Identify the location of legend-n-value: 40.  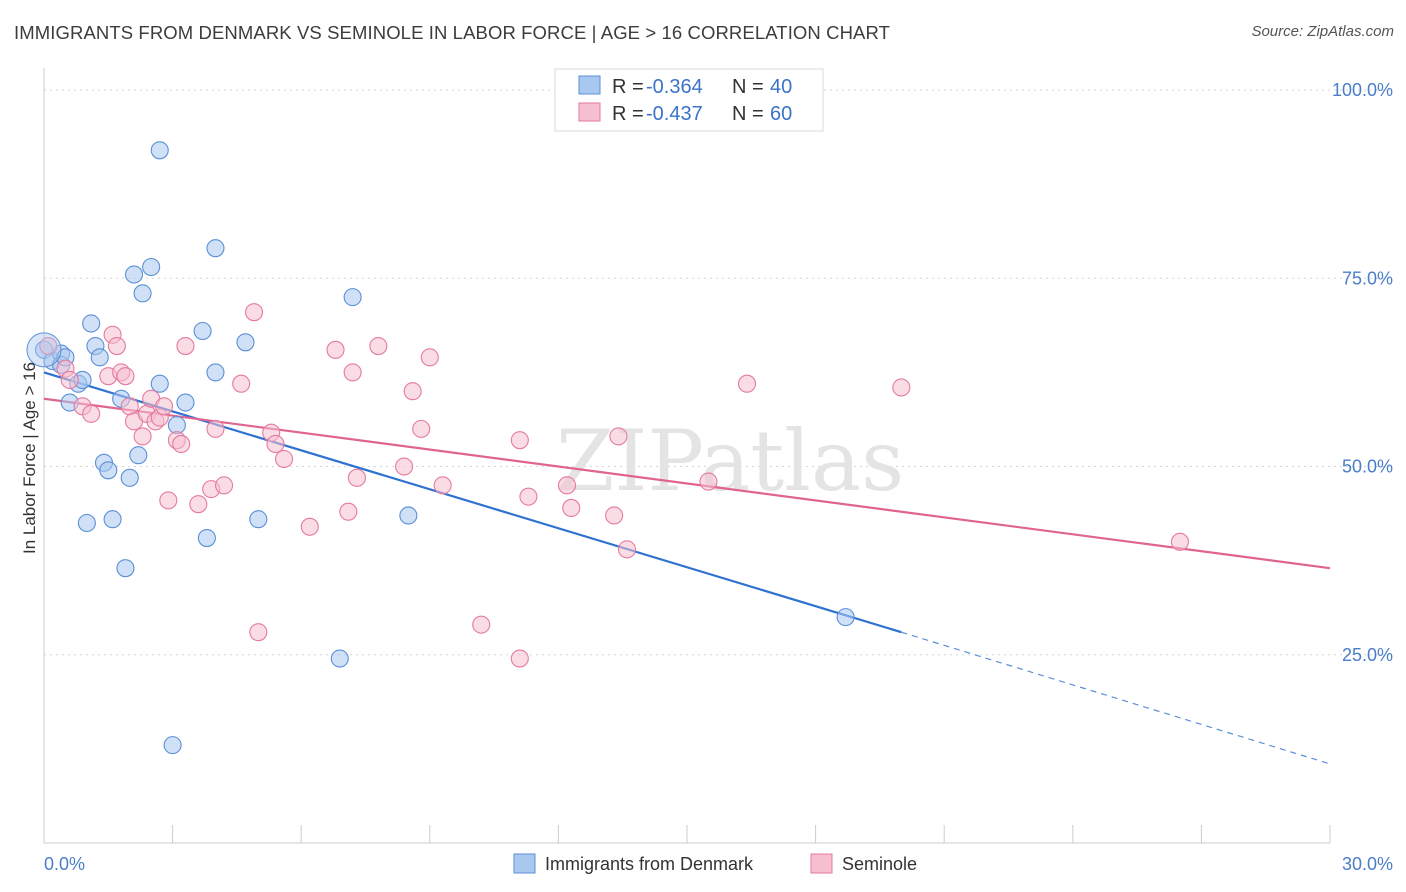
(781, 87).